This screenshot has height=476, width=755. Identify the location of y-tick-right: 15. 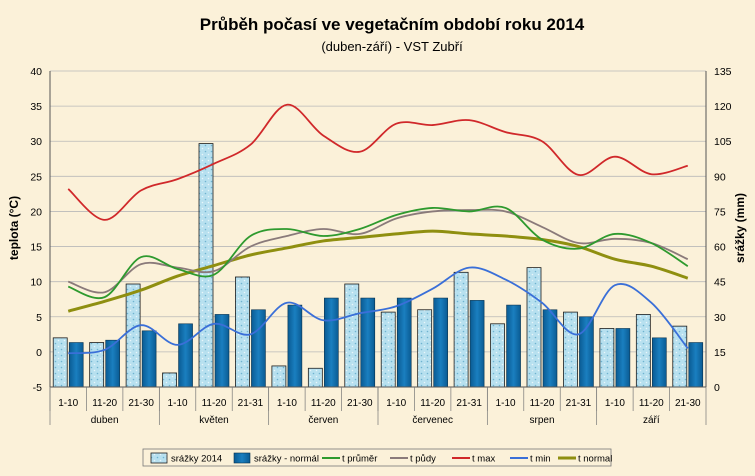
(720, 353).